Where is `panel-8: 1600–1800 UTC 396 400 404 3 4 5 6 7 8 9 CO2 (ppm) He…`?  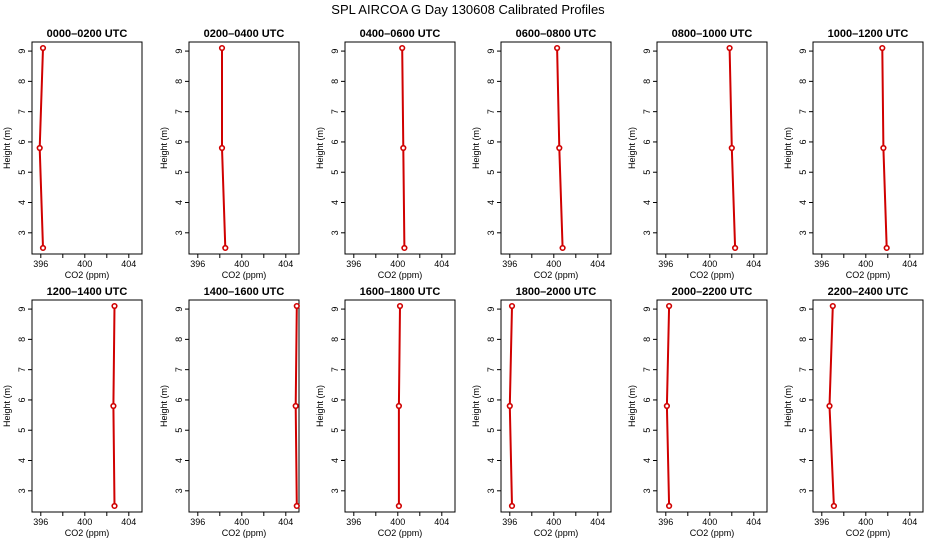
panel-8: 1600–1800 UTC 396 400 404 3 4 5 6 7 8 9 CO2 (ppm) He… is located at coordinates (385, 412).